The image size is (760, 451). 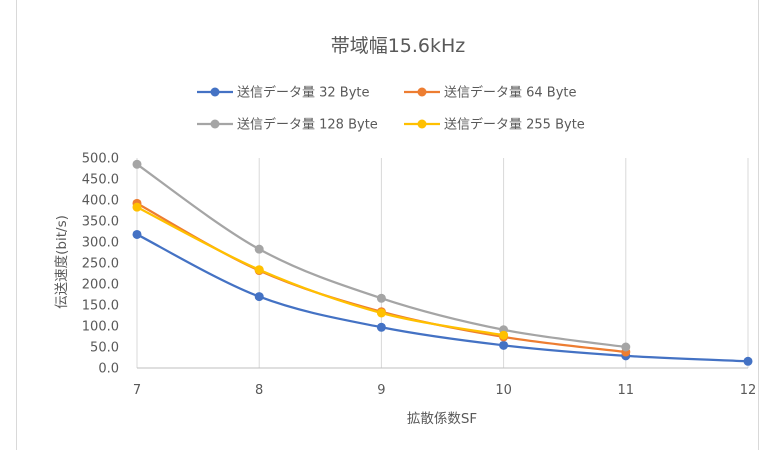 What do you see at coordinates (514, 125) in the screenshot?
I see `legend-label: 送信データ量 255 Byte` at bounding box center [514, 125].